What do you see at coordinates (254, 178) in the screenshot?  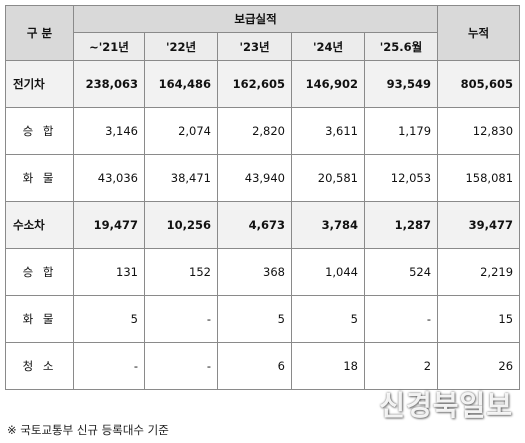 I see `table-cell: 43,940` at bounding box center [254, 178].